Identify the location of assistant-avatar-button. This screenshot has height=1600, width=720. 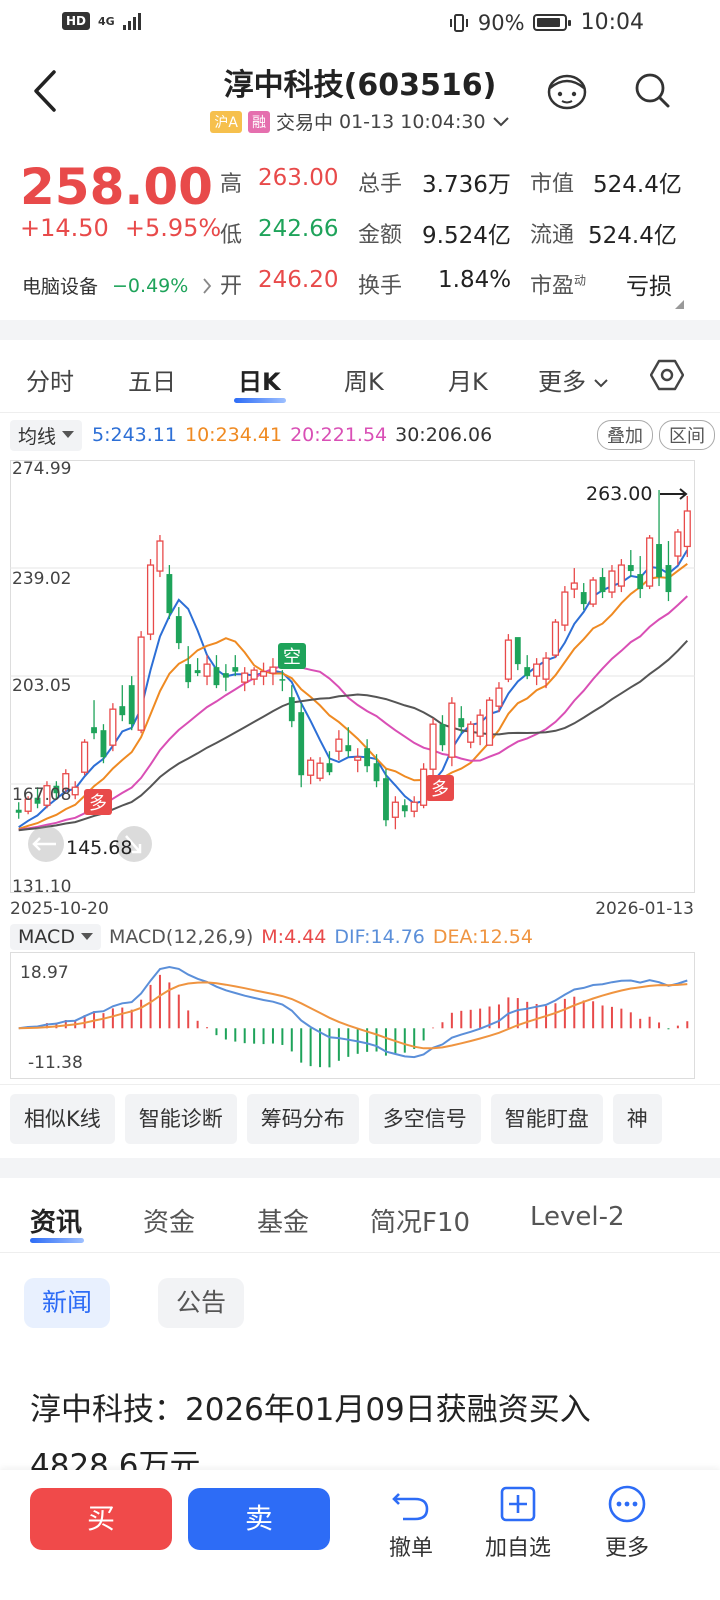
(567, 91).